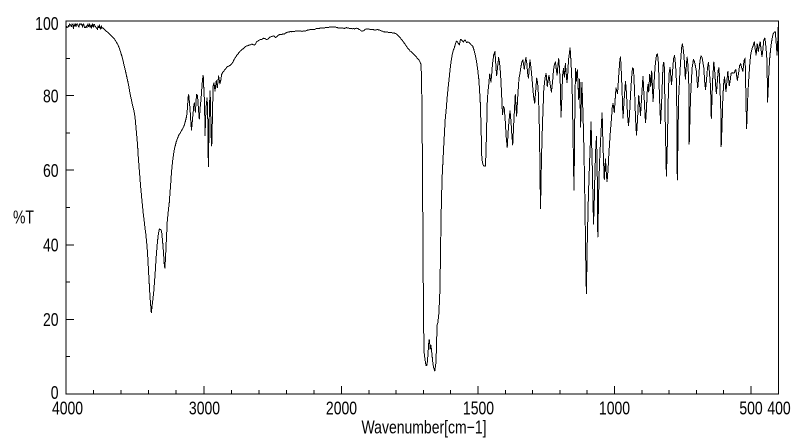 This screenshot has height=441, width=800. Describe the element at coordinates (423, 428) in the screenshot. I see `svg-text: Wavenumber[cm−1]` at that location.